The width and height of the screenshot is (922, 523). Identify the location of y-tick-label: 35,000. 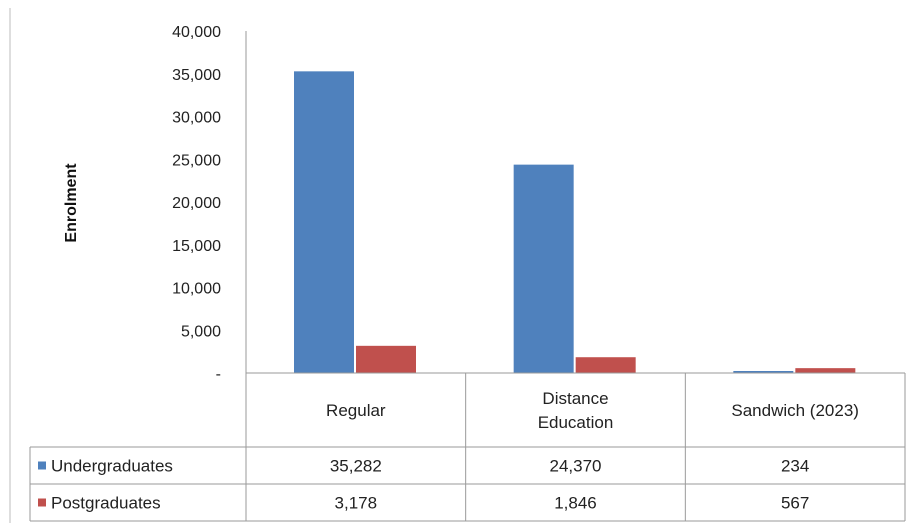
(196, 75).